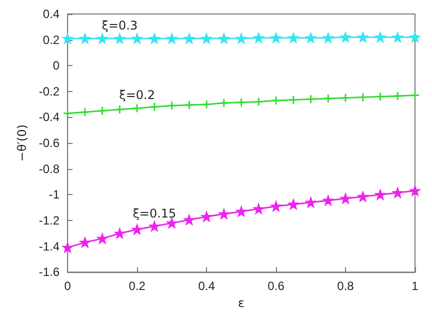 This screenshot has height=322, width=432. I want to click on y-axis-title: −θ′(0), so click(22, 143).